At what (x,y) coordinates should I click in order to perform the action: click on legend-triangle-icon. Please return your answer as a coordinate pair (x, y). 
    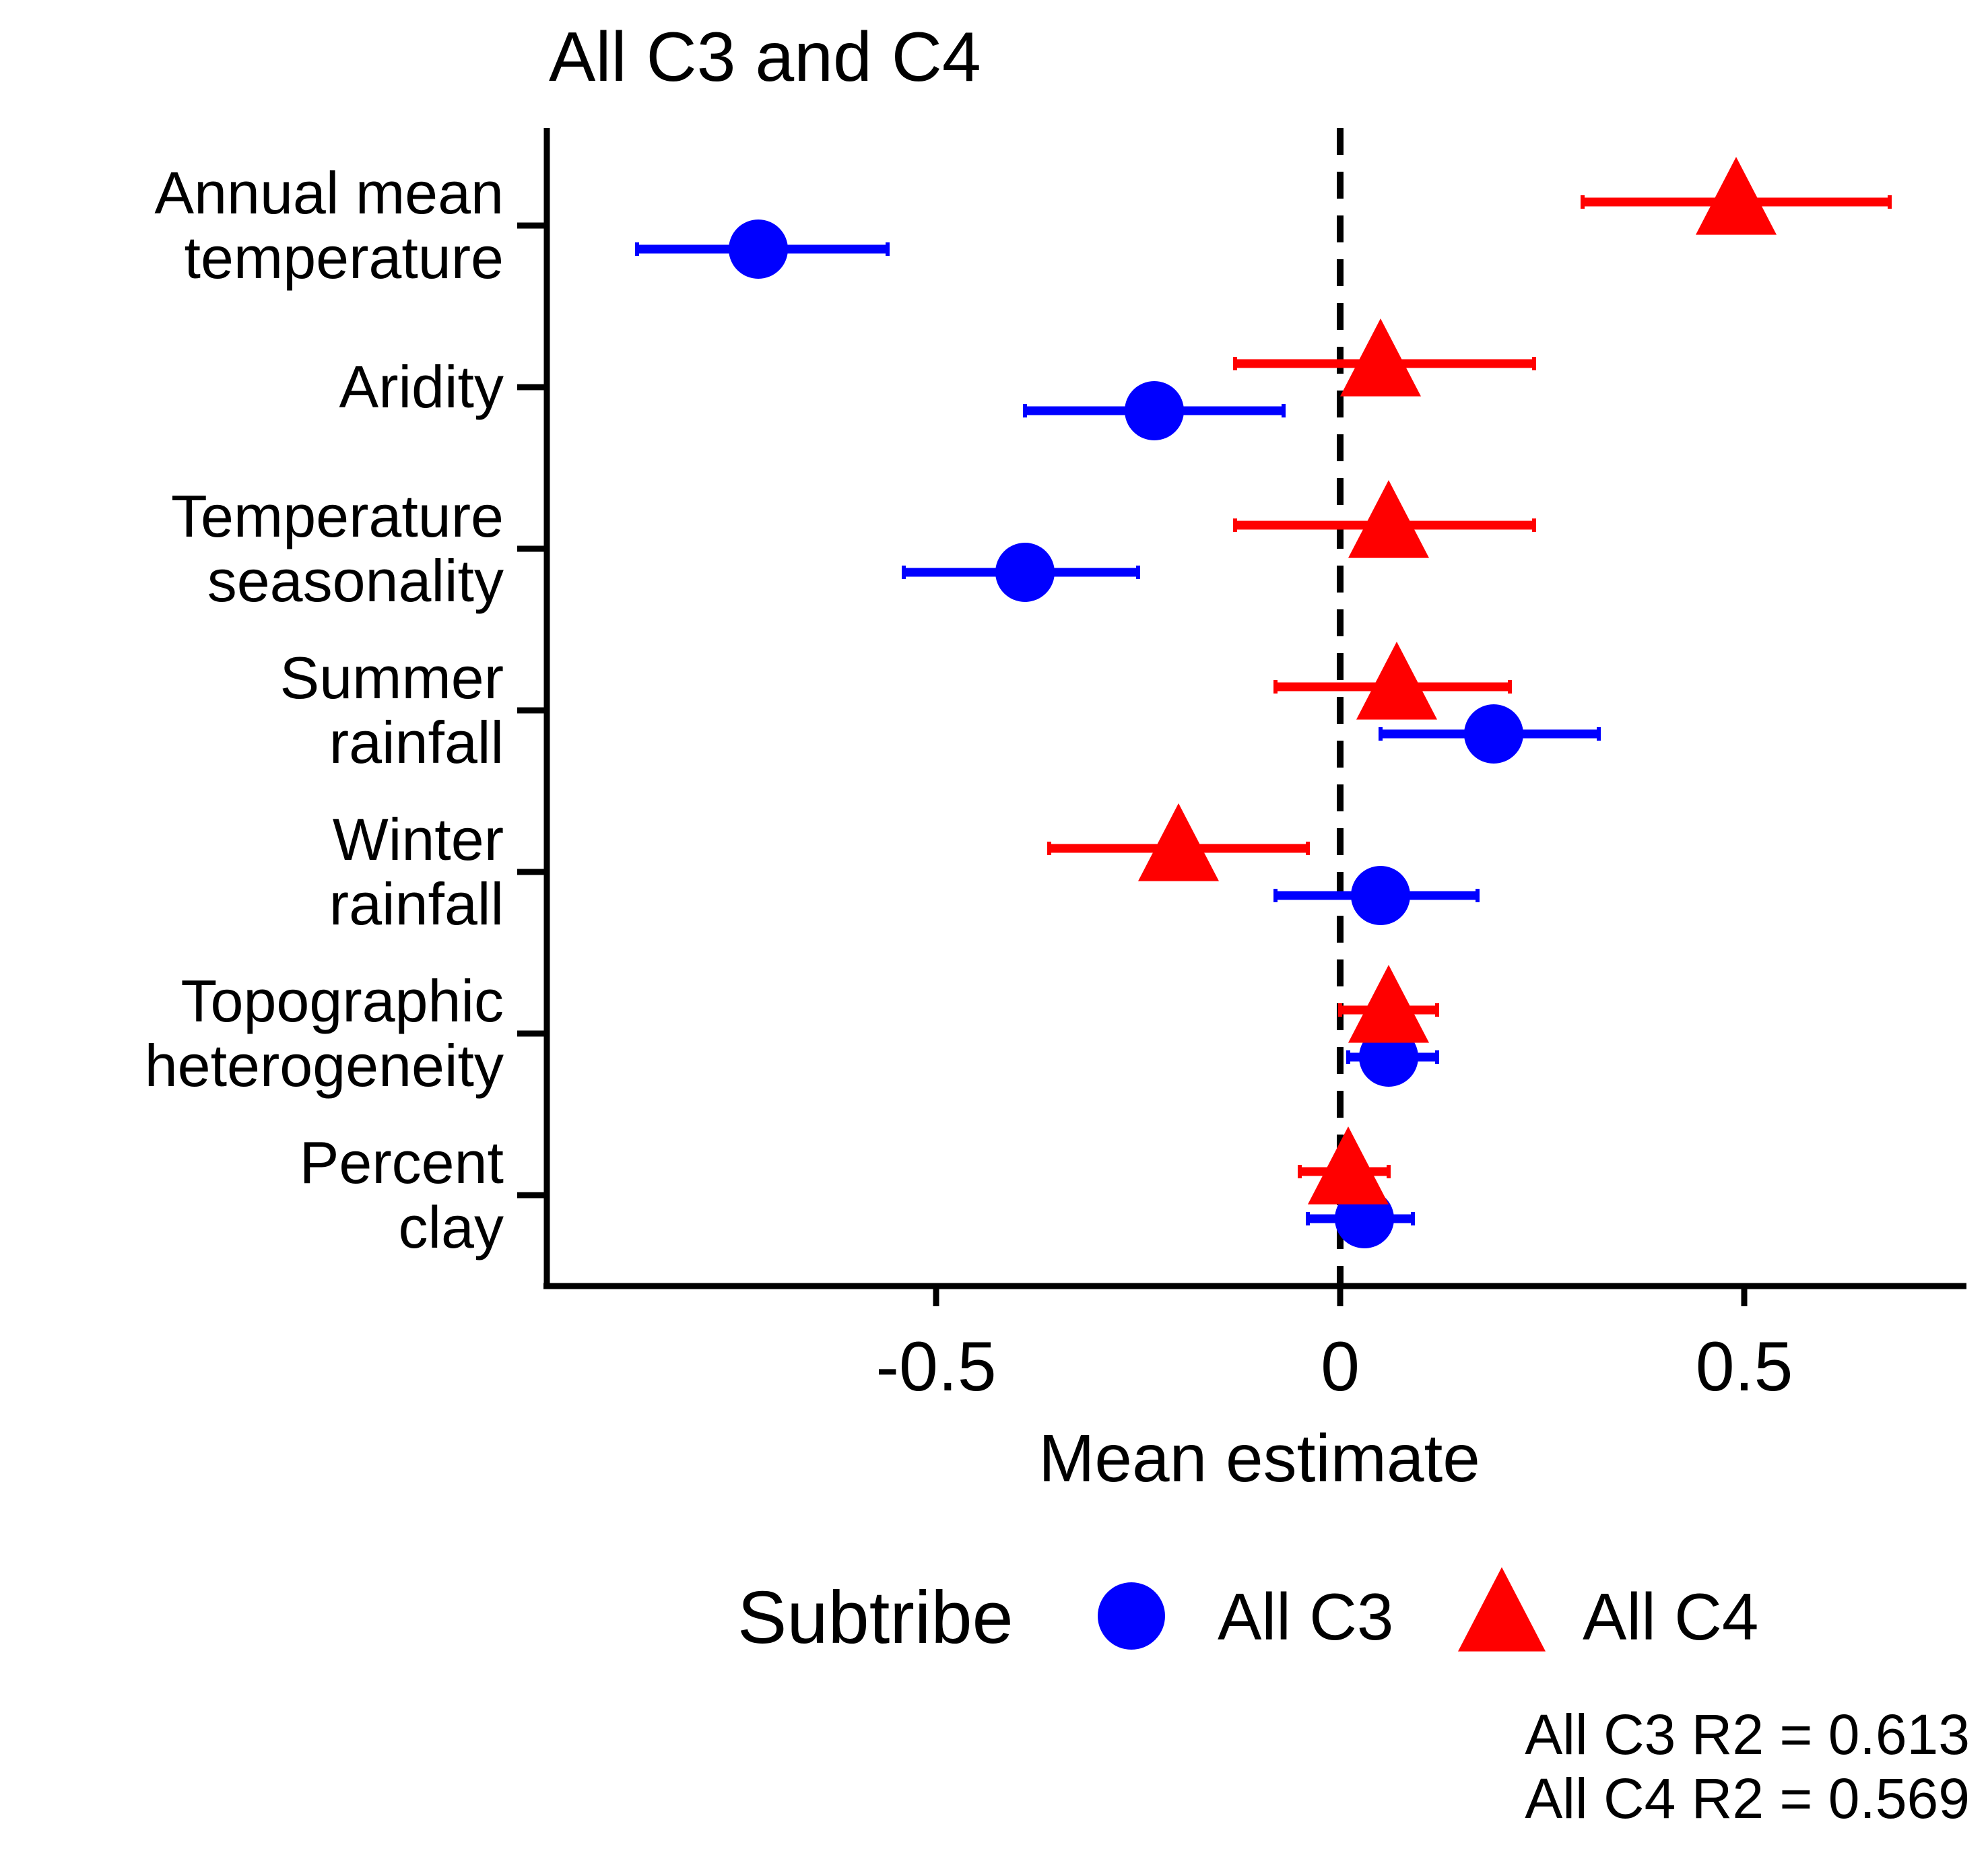
    Looking at the image, I should click on (1502, 1609).